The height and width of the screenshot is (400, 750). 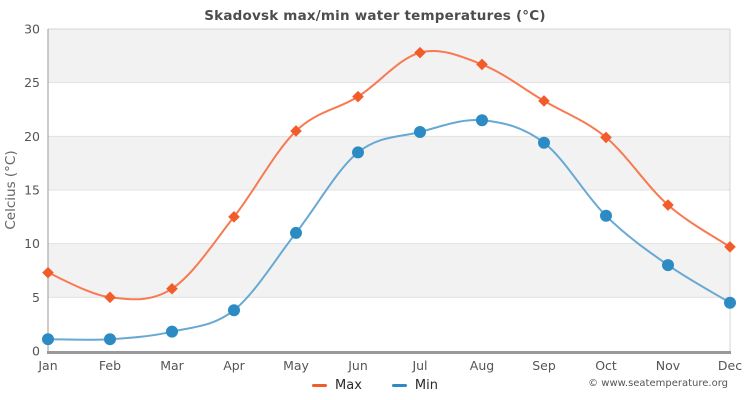 What do you see at coordinates (32, 82) in the screenshot?
I see `y-tick-label: 25` at bounding box center [32, 82].